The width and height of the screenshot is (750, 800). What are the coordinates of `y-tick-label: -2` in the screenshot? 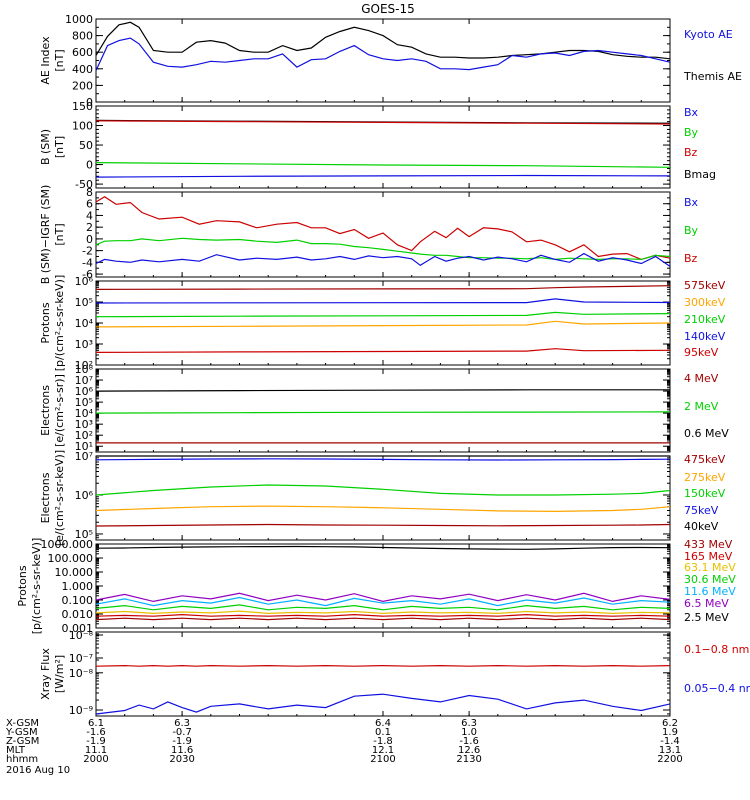 It's located at (87, 251).